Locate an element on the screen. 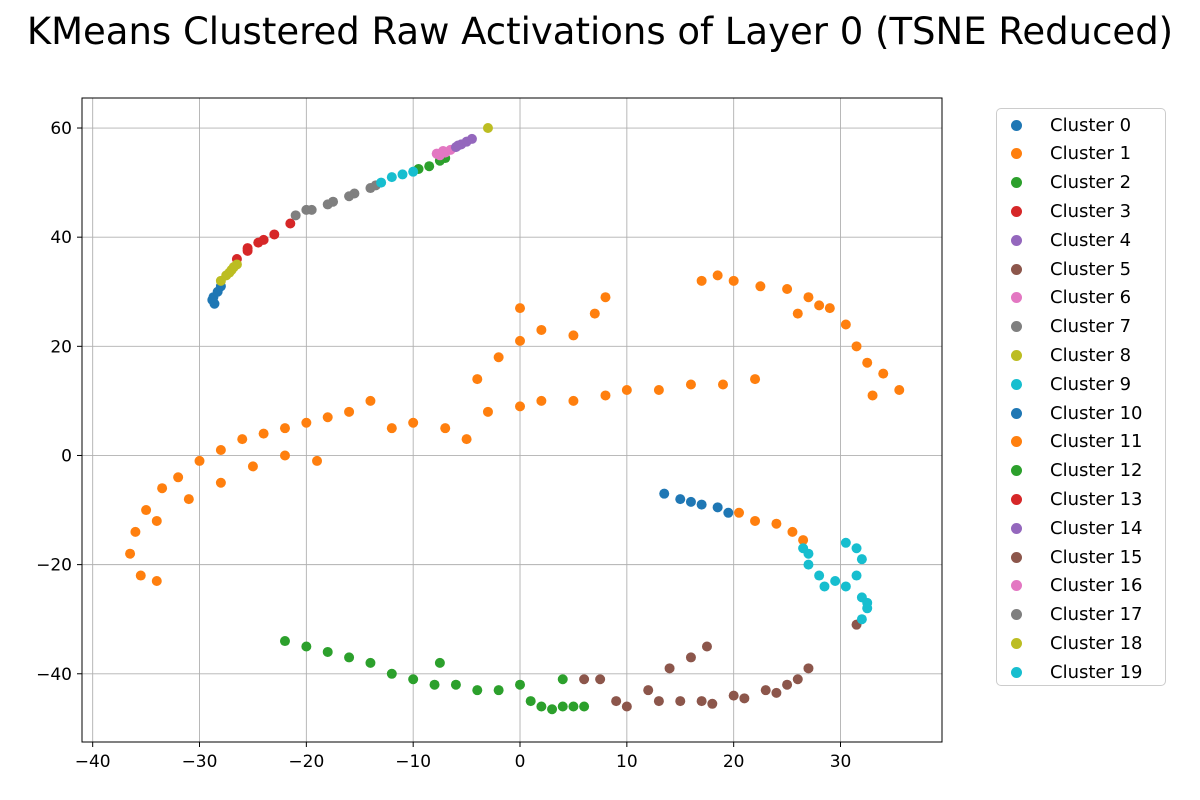 This screenshot has height=800, width=1200. x-tick-label: −30 is located at coordinates (200, 762).